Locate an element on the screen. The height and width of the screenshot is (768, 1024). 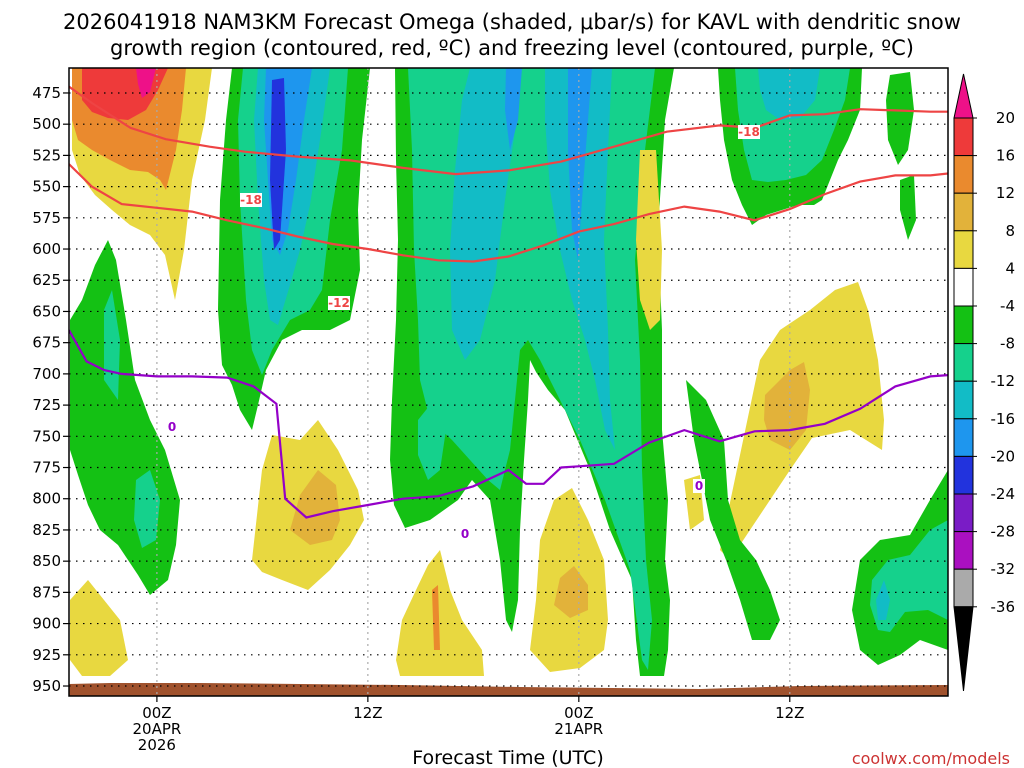
y-tick-label: 500 is located at coordinates (46, 124).